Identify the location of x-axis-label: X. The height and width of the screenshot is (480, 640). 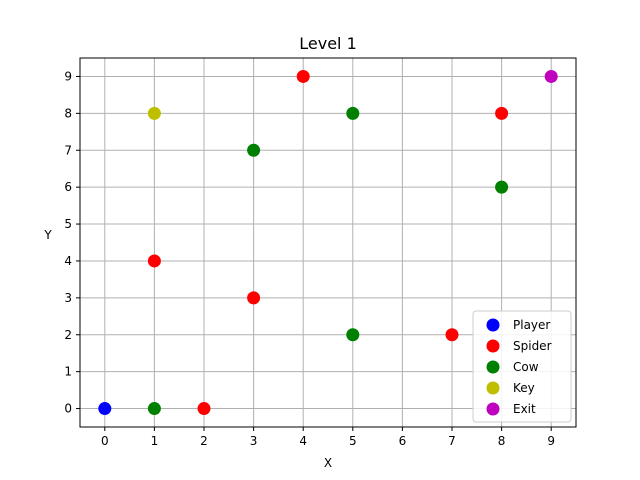
(328, 463).